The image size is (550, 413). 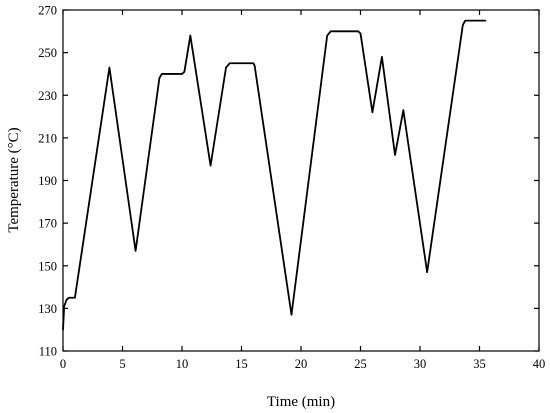 What do you see at coordinates (301, 402) in the screenshot?
I see `x-axis-title: Time (min)` at bounding box center [301, 402].